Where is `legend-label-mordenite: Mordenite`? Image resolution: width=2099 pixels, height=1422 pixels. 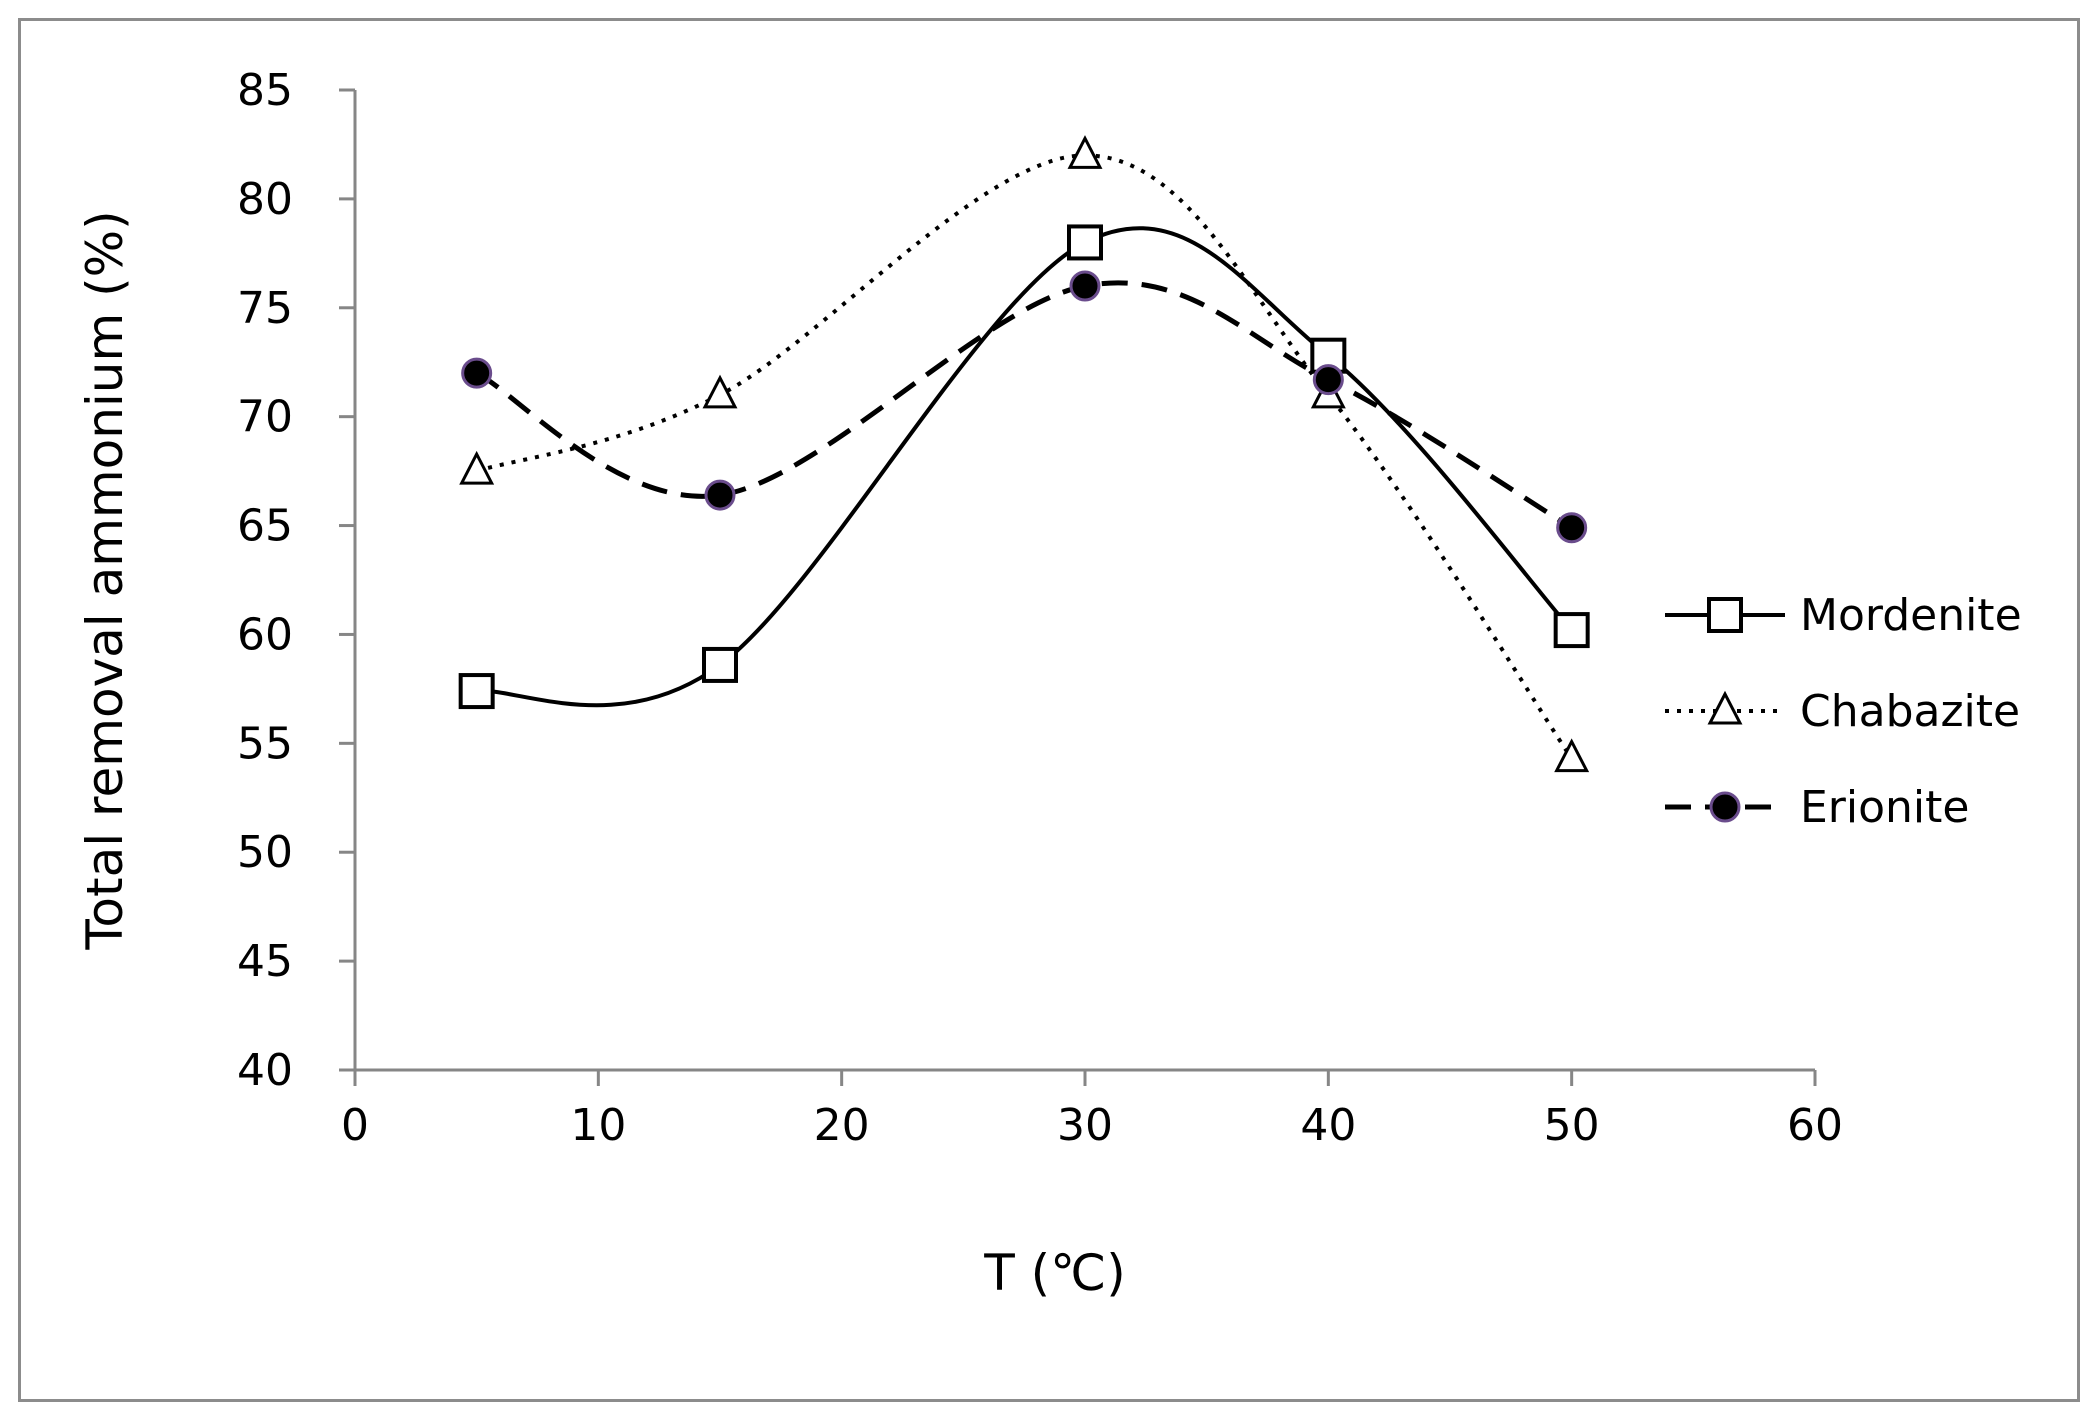 legend-label-mordenite: Mordenite is located at coordinates (1911, 615).